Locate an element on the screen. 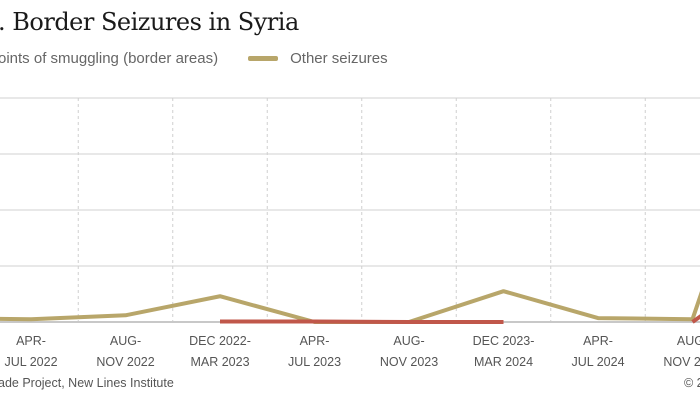 This screenshot has height=400, width=700. series-line-other-seizures is located at coordinates (350, 306).